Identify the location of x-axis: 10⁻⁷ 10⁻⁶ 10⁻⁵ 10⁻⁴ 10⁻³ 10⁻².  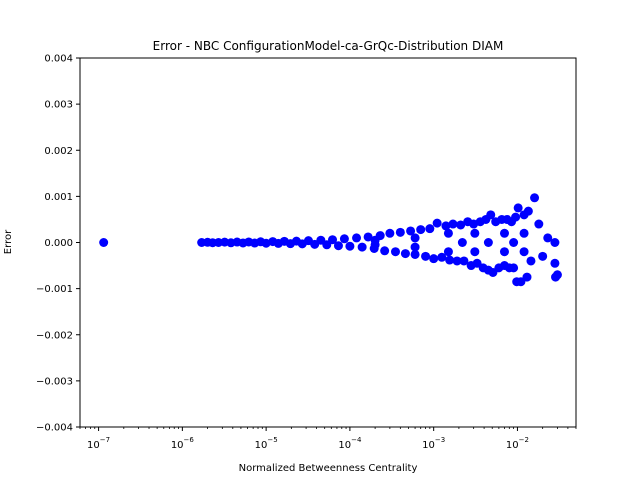
(328, 439).